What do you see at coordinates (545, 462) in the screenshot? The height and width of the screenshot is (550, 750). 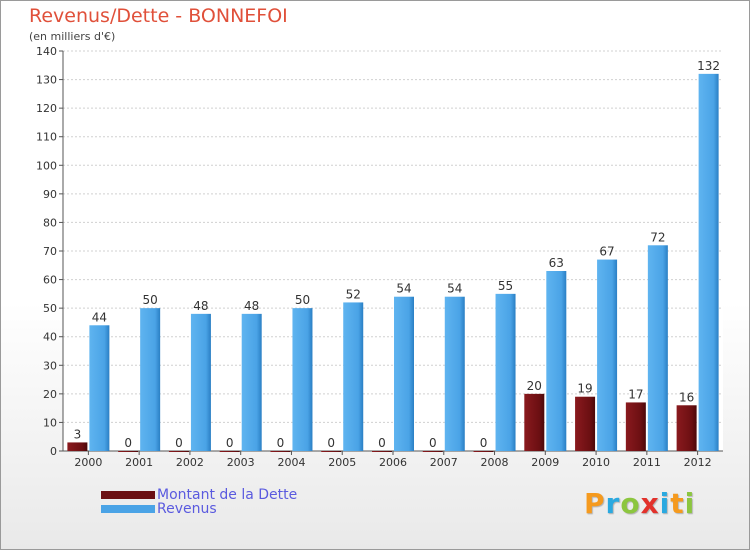 I see `x-tick-label: 2009` at bounding box center [545, 462].